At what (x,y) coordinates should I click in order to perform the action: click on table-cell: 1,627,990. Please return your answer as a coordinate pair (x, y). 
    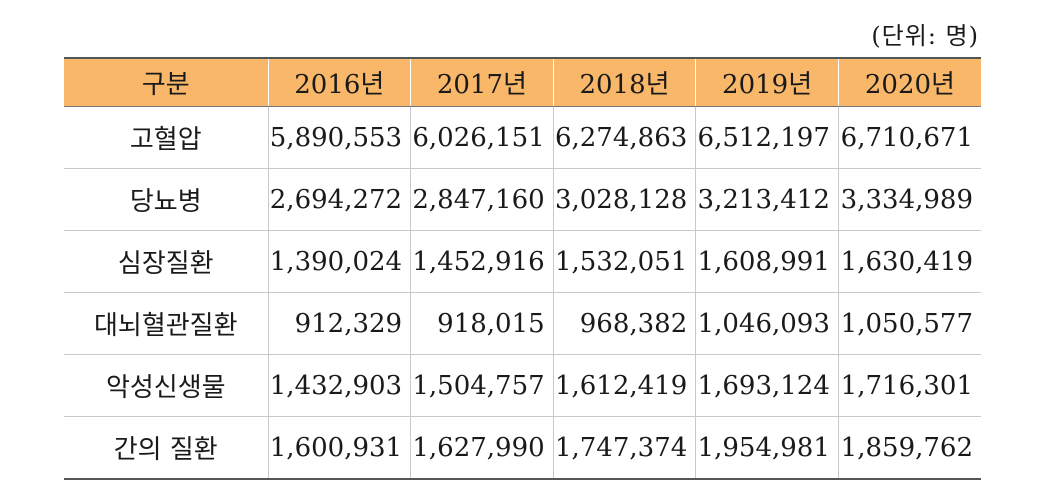
    Looking at the image, I should click on (482, 448).